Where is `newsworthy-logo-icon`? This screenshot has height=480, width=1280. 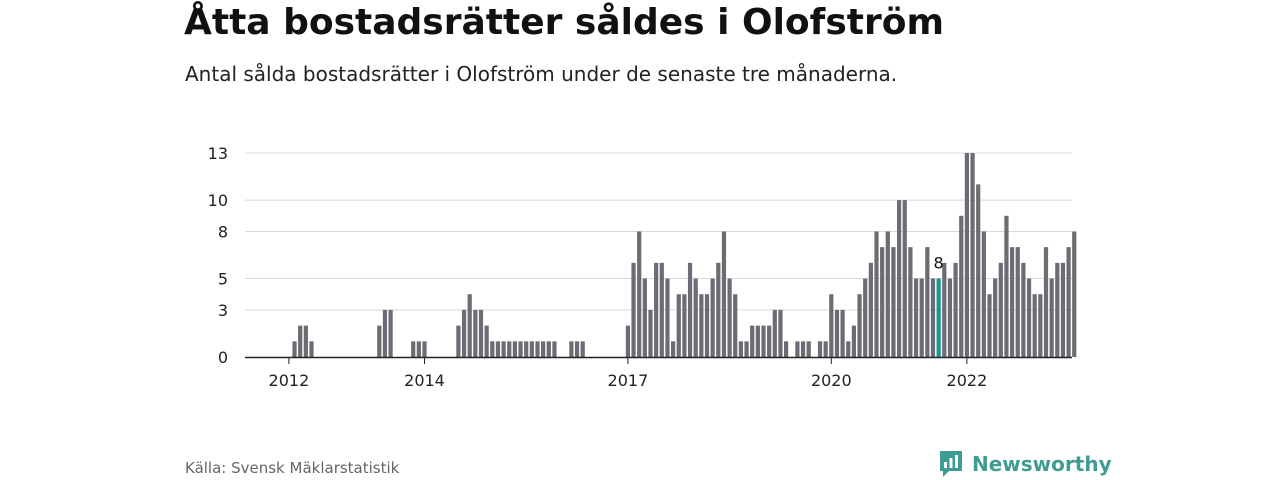 newsworthy-logo-icon is located at coordinates (951, 464).